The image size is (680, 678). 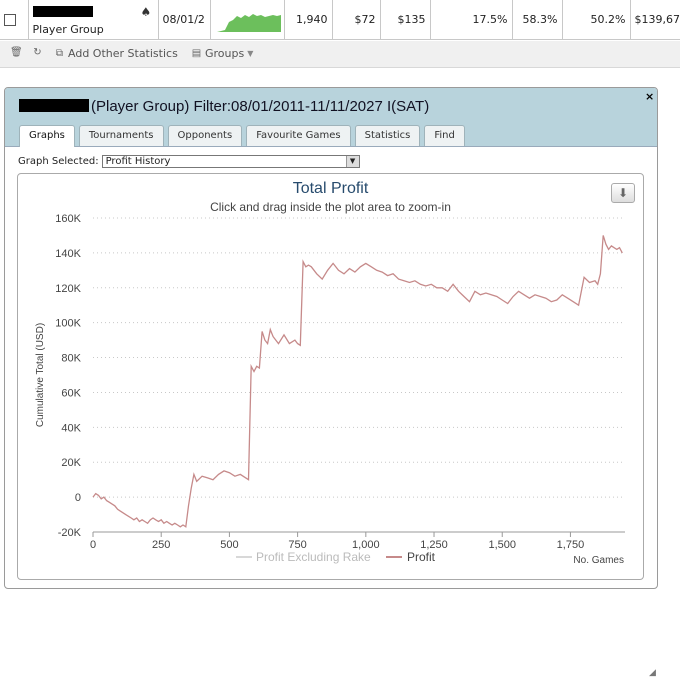 I want to click on row-checkbox, so click(x=10, y=20).